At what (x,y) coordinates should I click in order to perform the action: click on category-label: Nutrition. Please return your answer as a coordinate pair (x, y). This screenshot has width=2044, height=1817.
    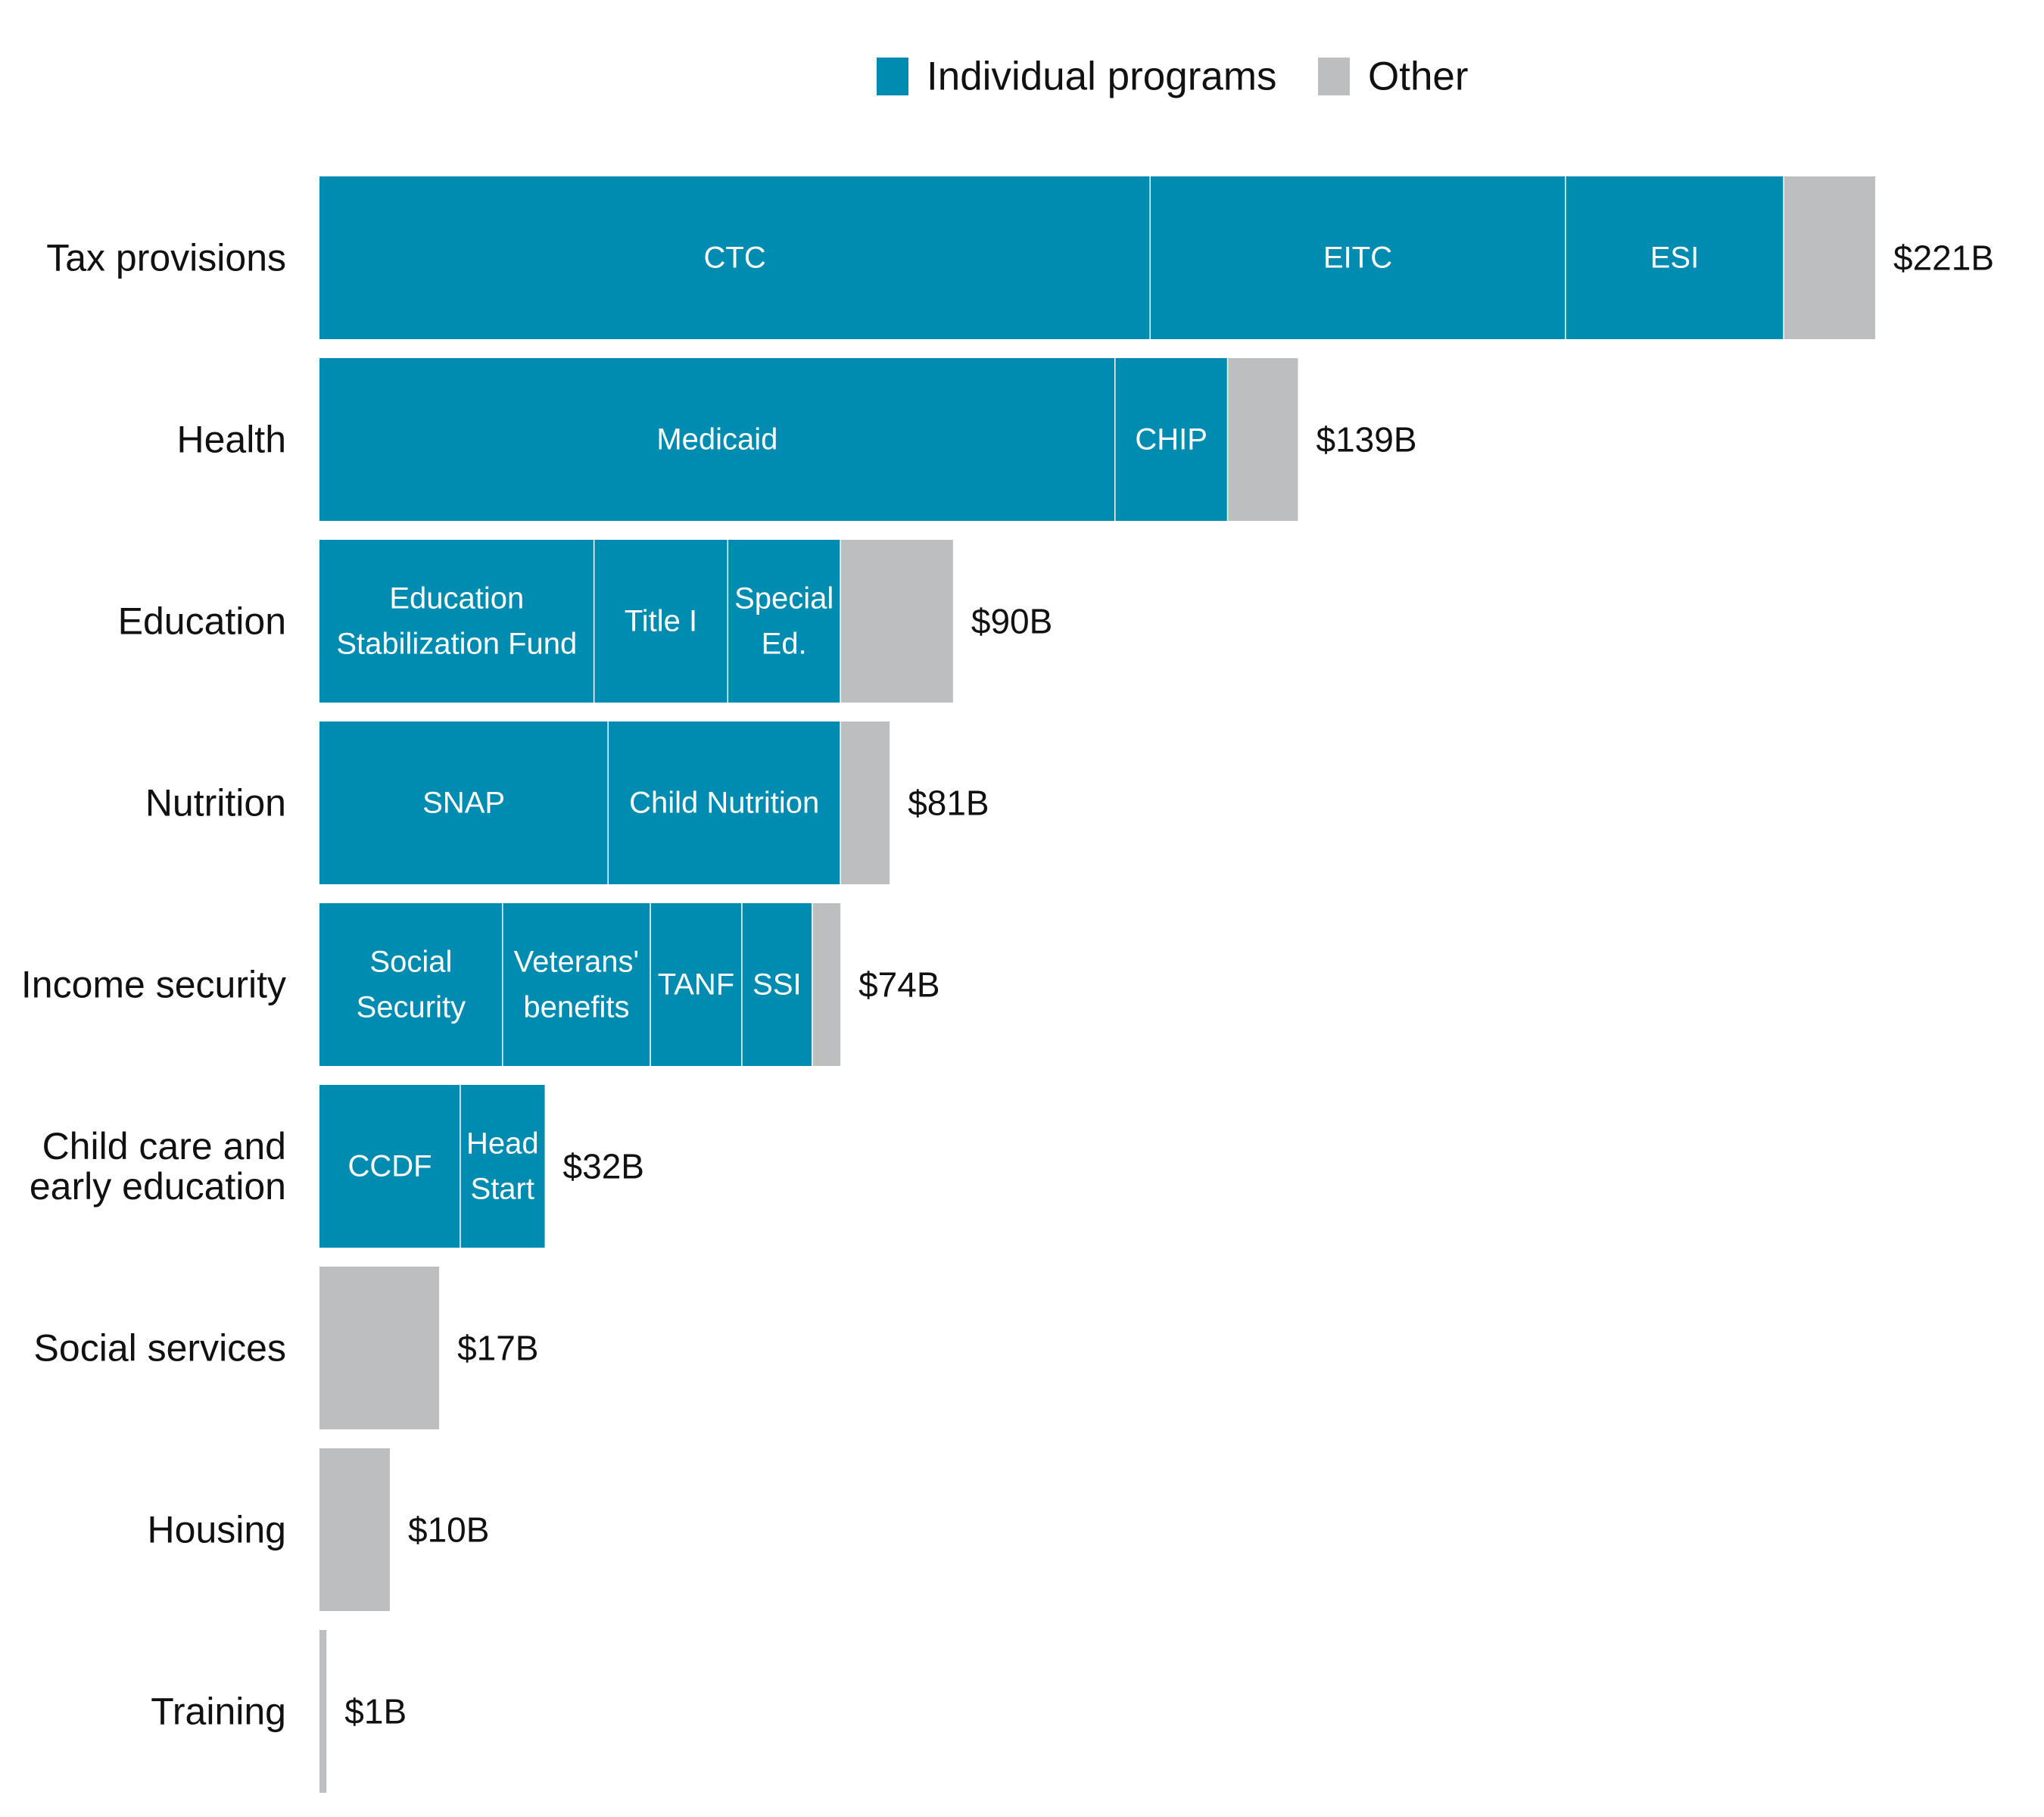
    Looking at the image, I should click on (216, 803).